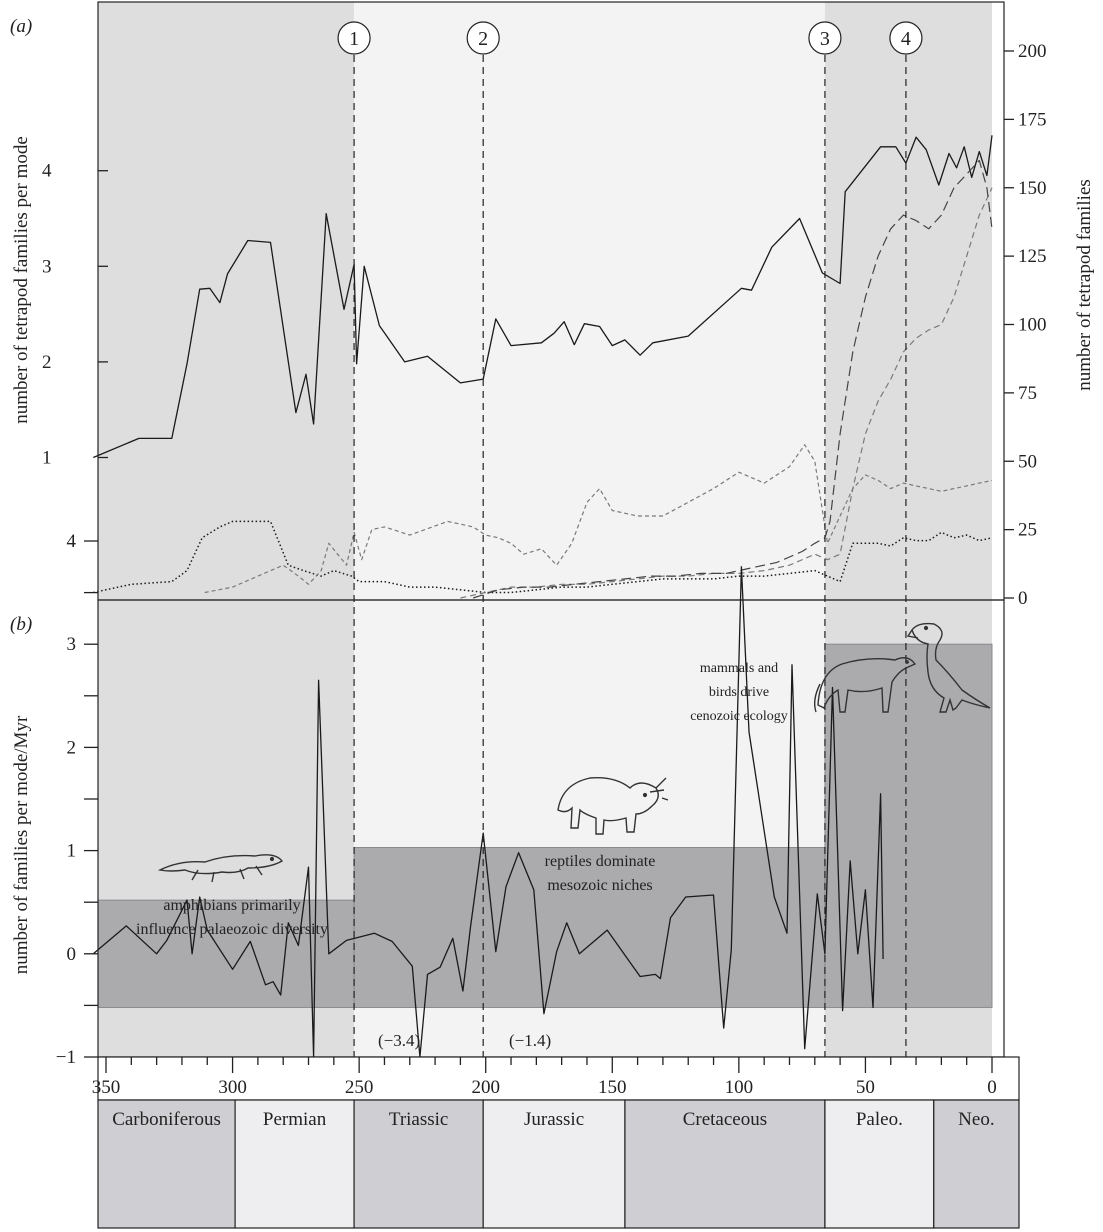  I want to click on event-label: 2, so click(483, 39).